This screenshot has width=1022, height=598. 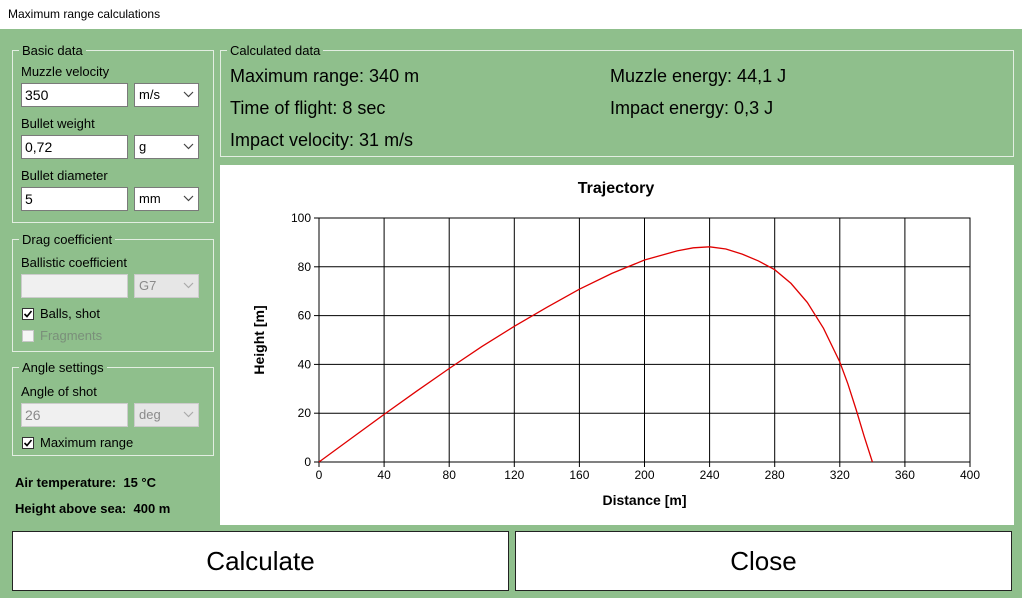 I want to click on x-tick-label: 320, so click(x=840, y=475).